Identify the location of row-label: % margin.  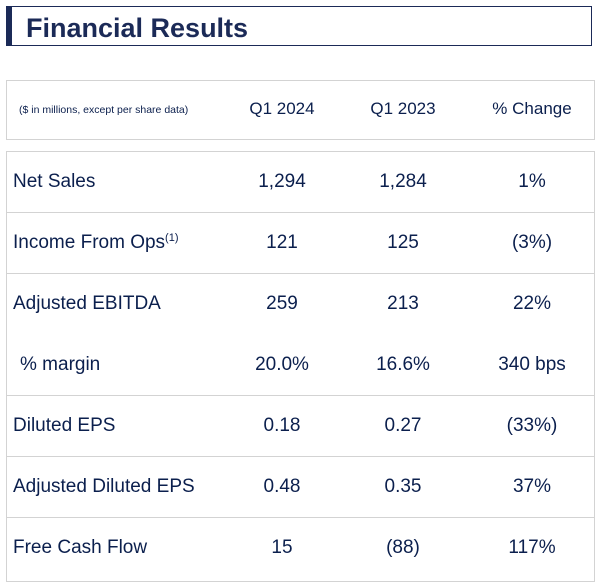
(60, 364).